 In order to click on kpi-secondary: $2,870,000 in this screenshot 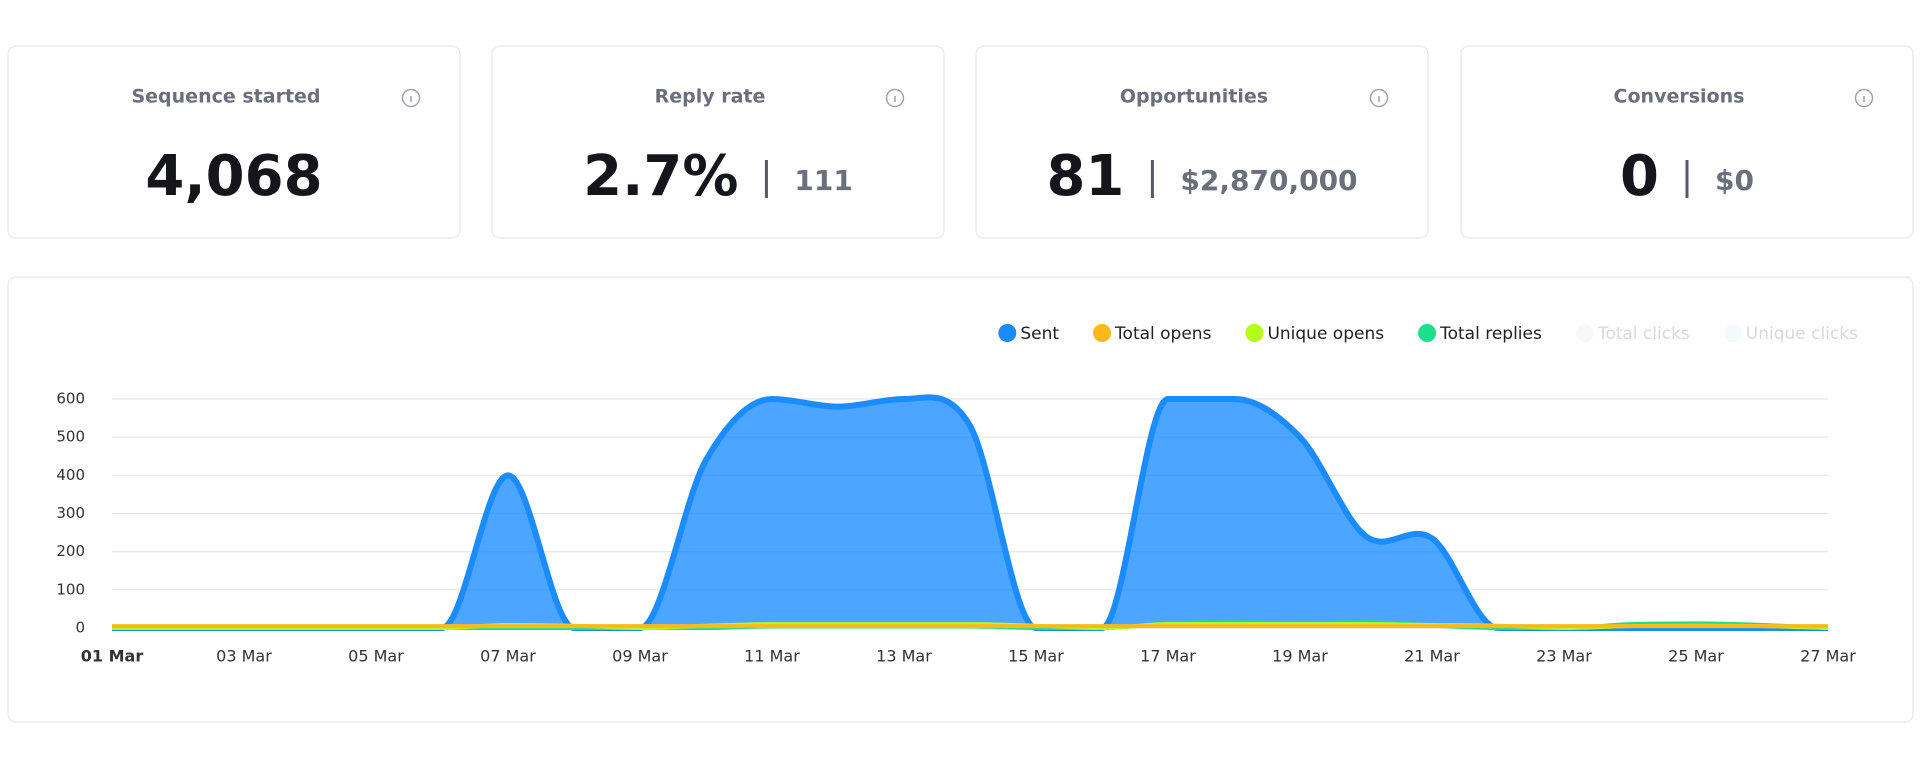, I will do `click(1268, 180)`.